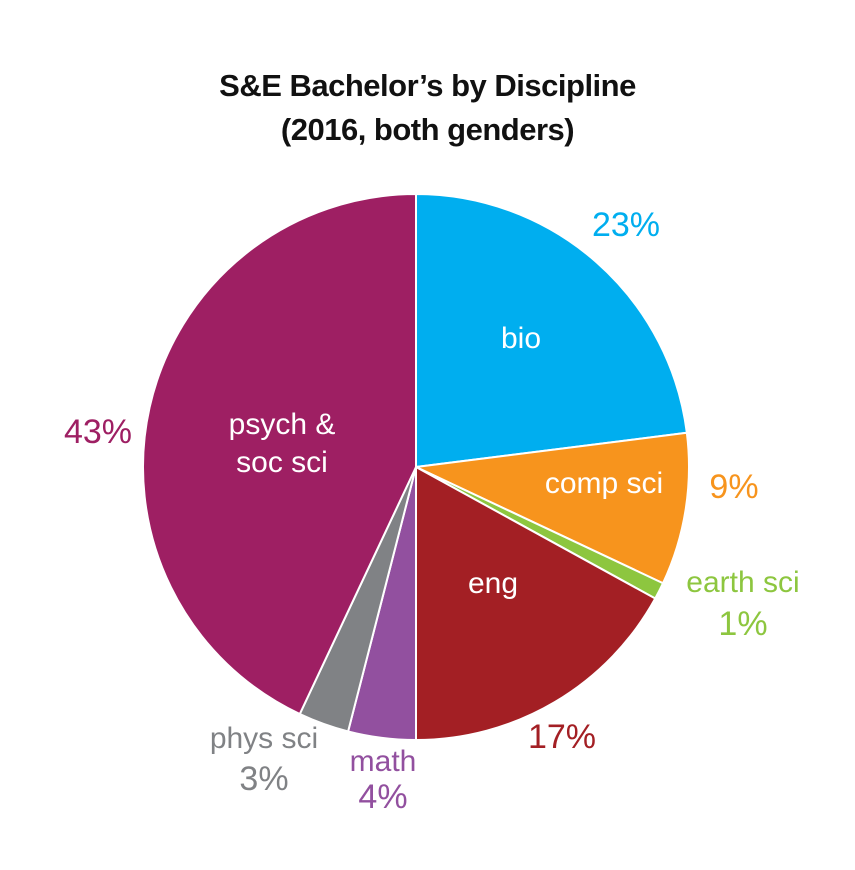 This screenshot has width=855, height=870. I want to click on slice-percent-label-phys-sci: 3%, so click(263, 779).